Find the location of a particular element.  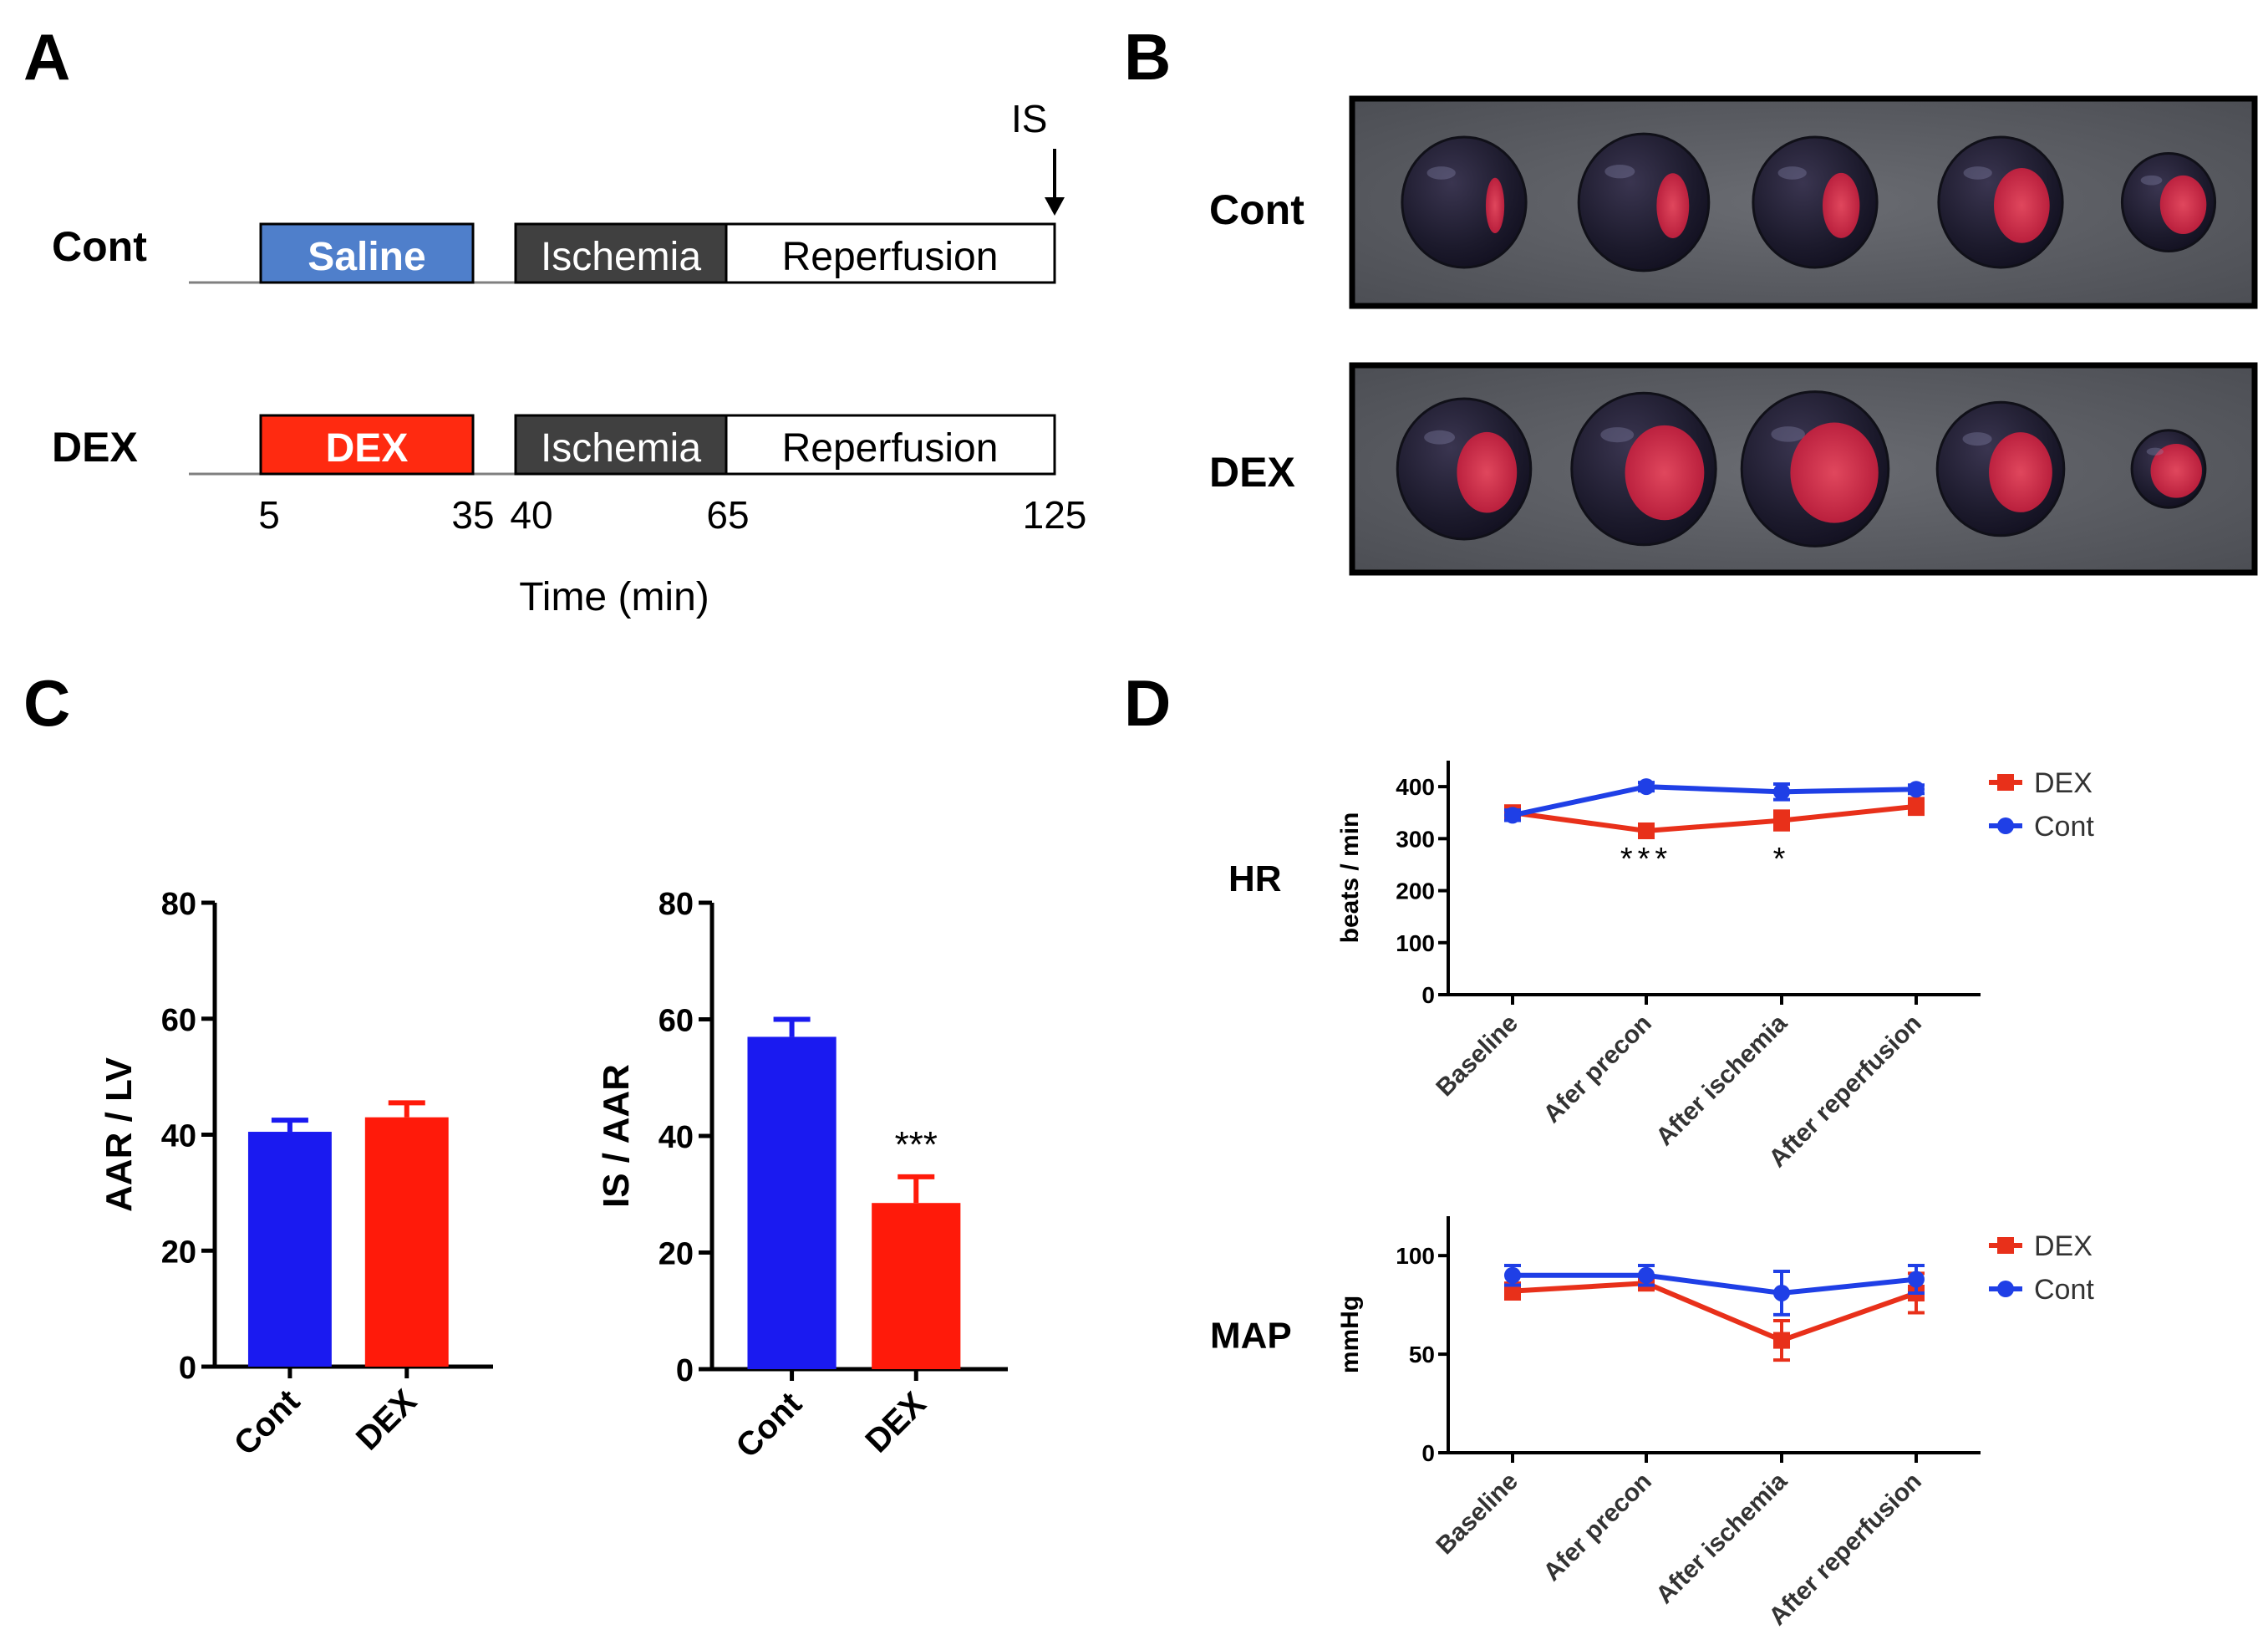

chart-aar-lv: 0 20 40 60 80 AAR / LV Cont DEX is located at coordinates (296, 1175).